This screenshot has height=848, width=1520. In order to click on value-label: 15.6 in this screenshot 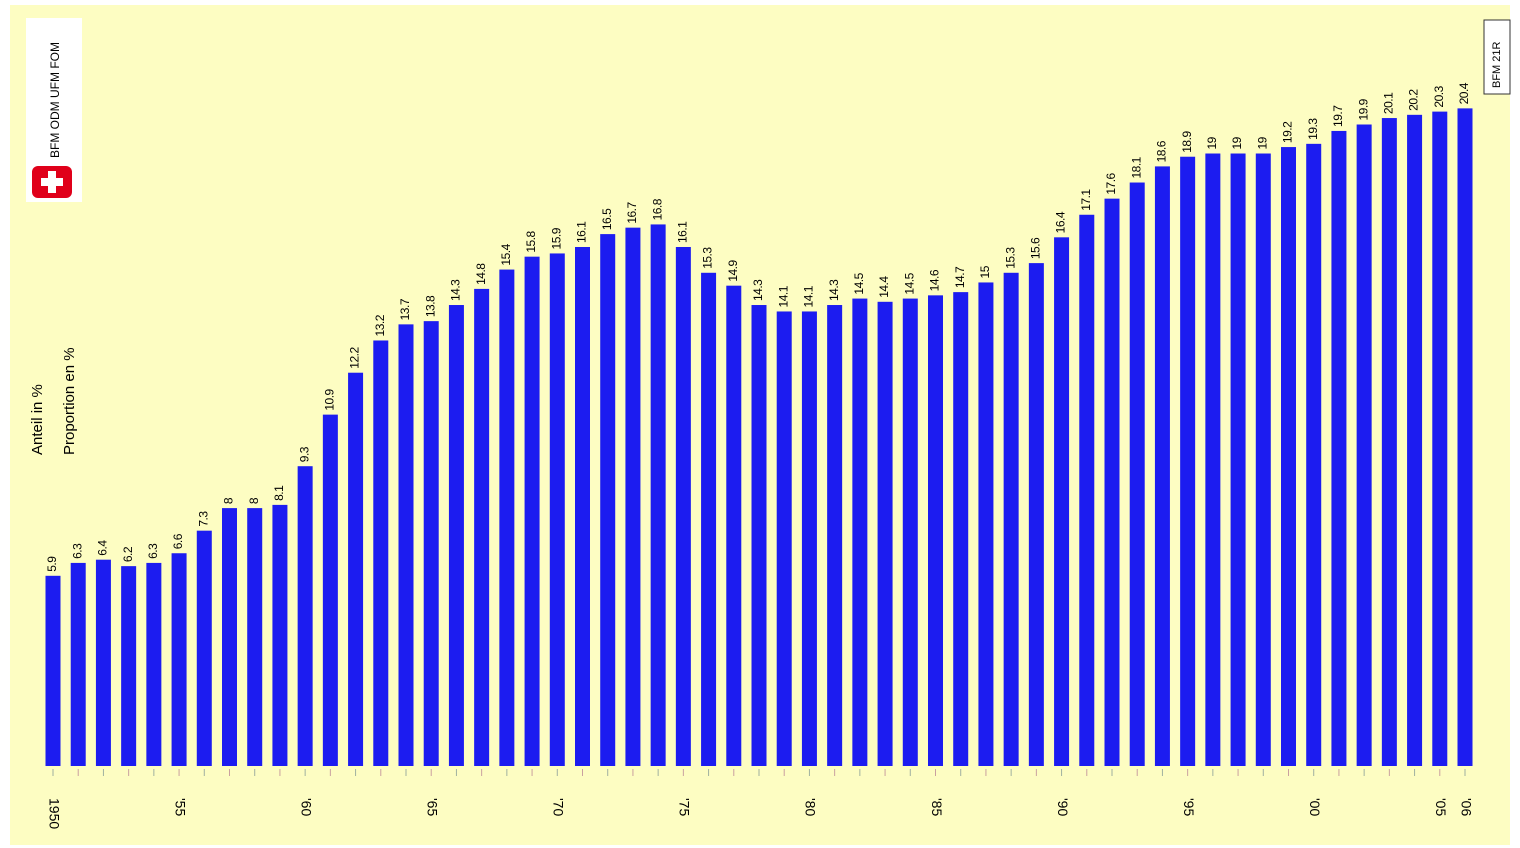, I will do `click(1036, 248)`.